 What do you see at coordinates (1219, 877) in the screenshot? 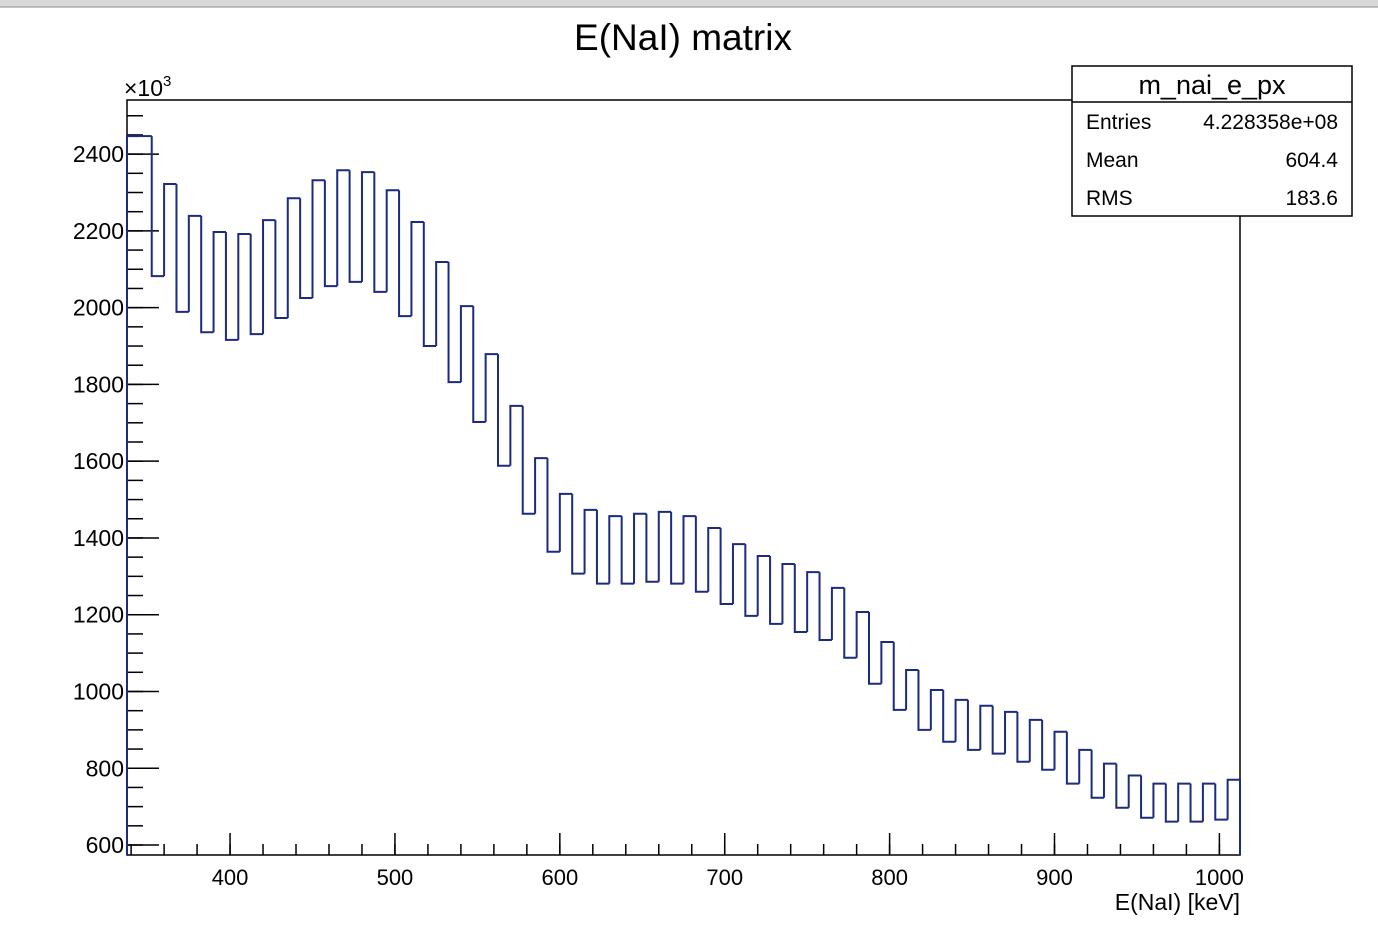
I see `x-tick-label: 1000` at bounding box center [1219, 877].